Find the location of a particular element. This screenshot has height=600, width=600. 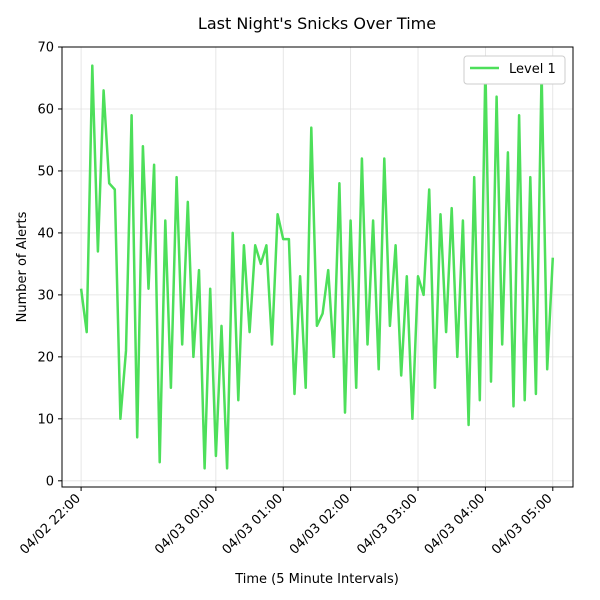

y-tick-label: 20 is located at coordinates (45, 357).